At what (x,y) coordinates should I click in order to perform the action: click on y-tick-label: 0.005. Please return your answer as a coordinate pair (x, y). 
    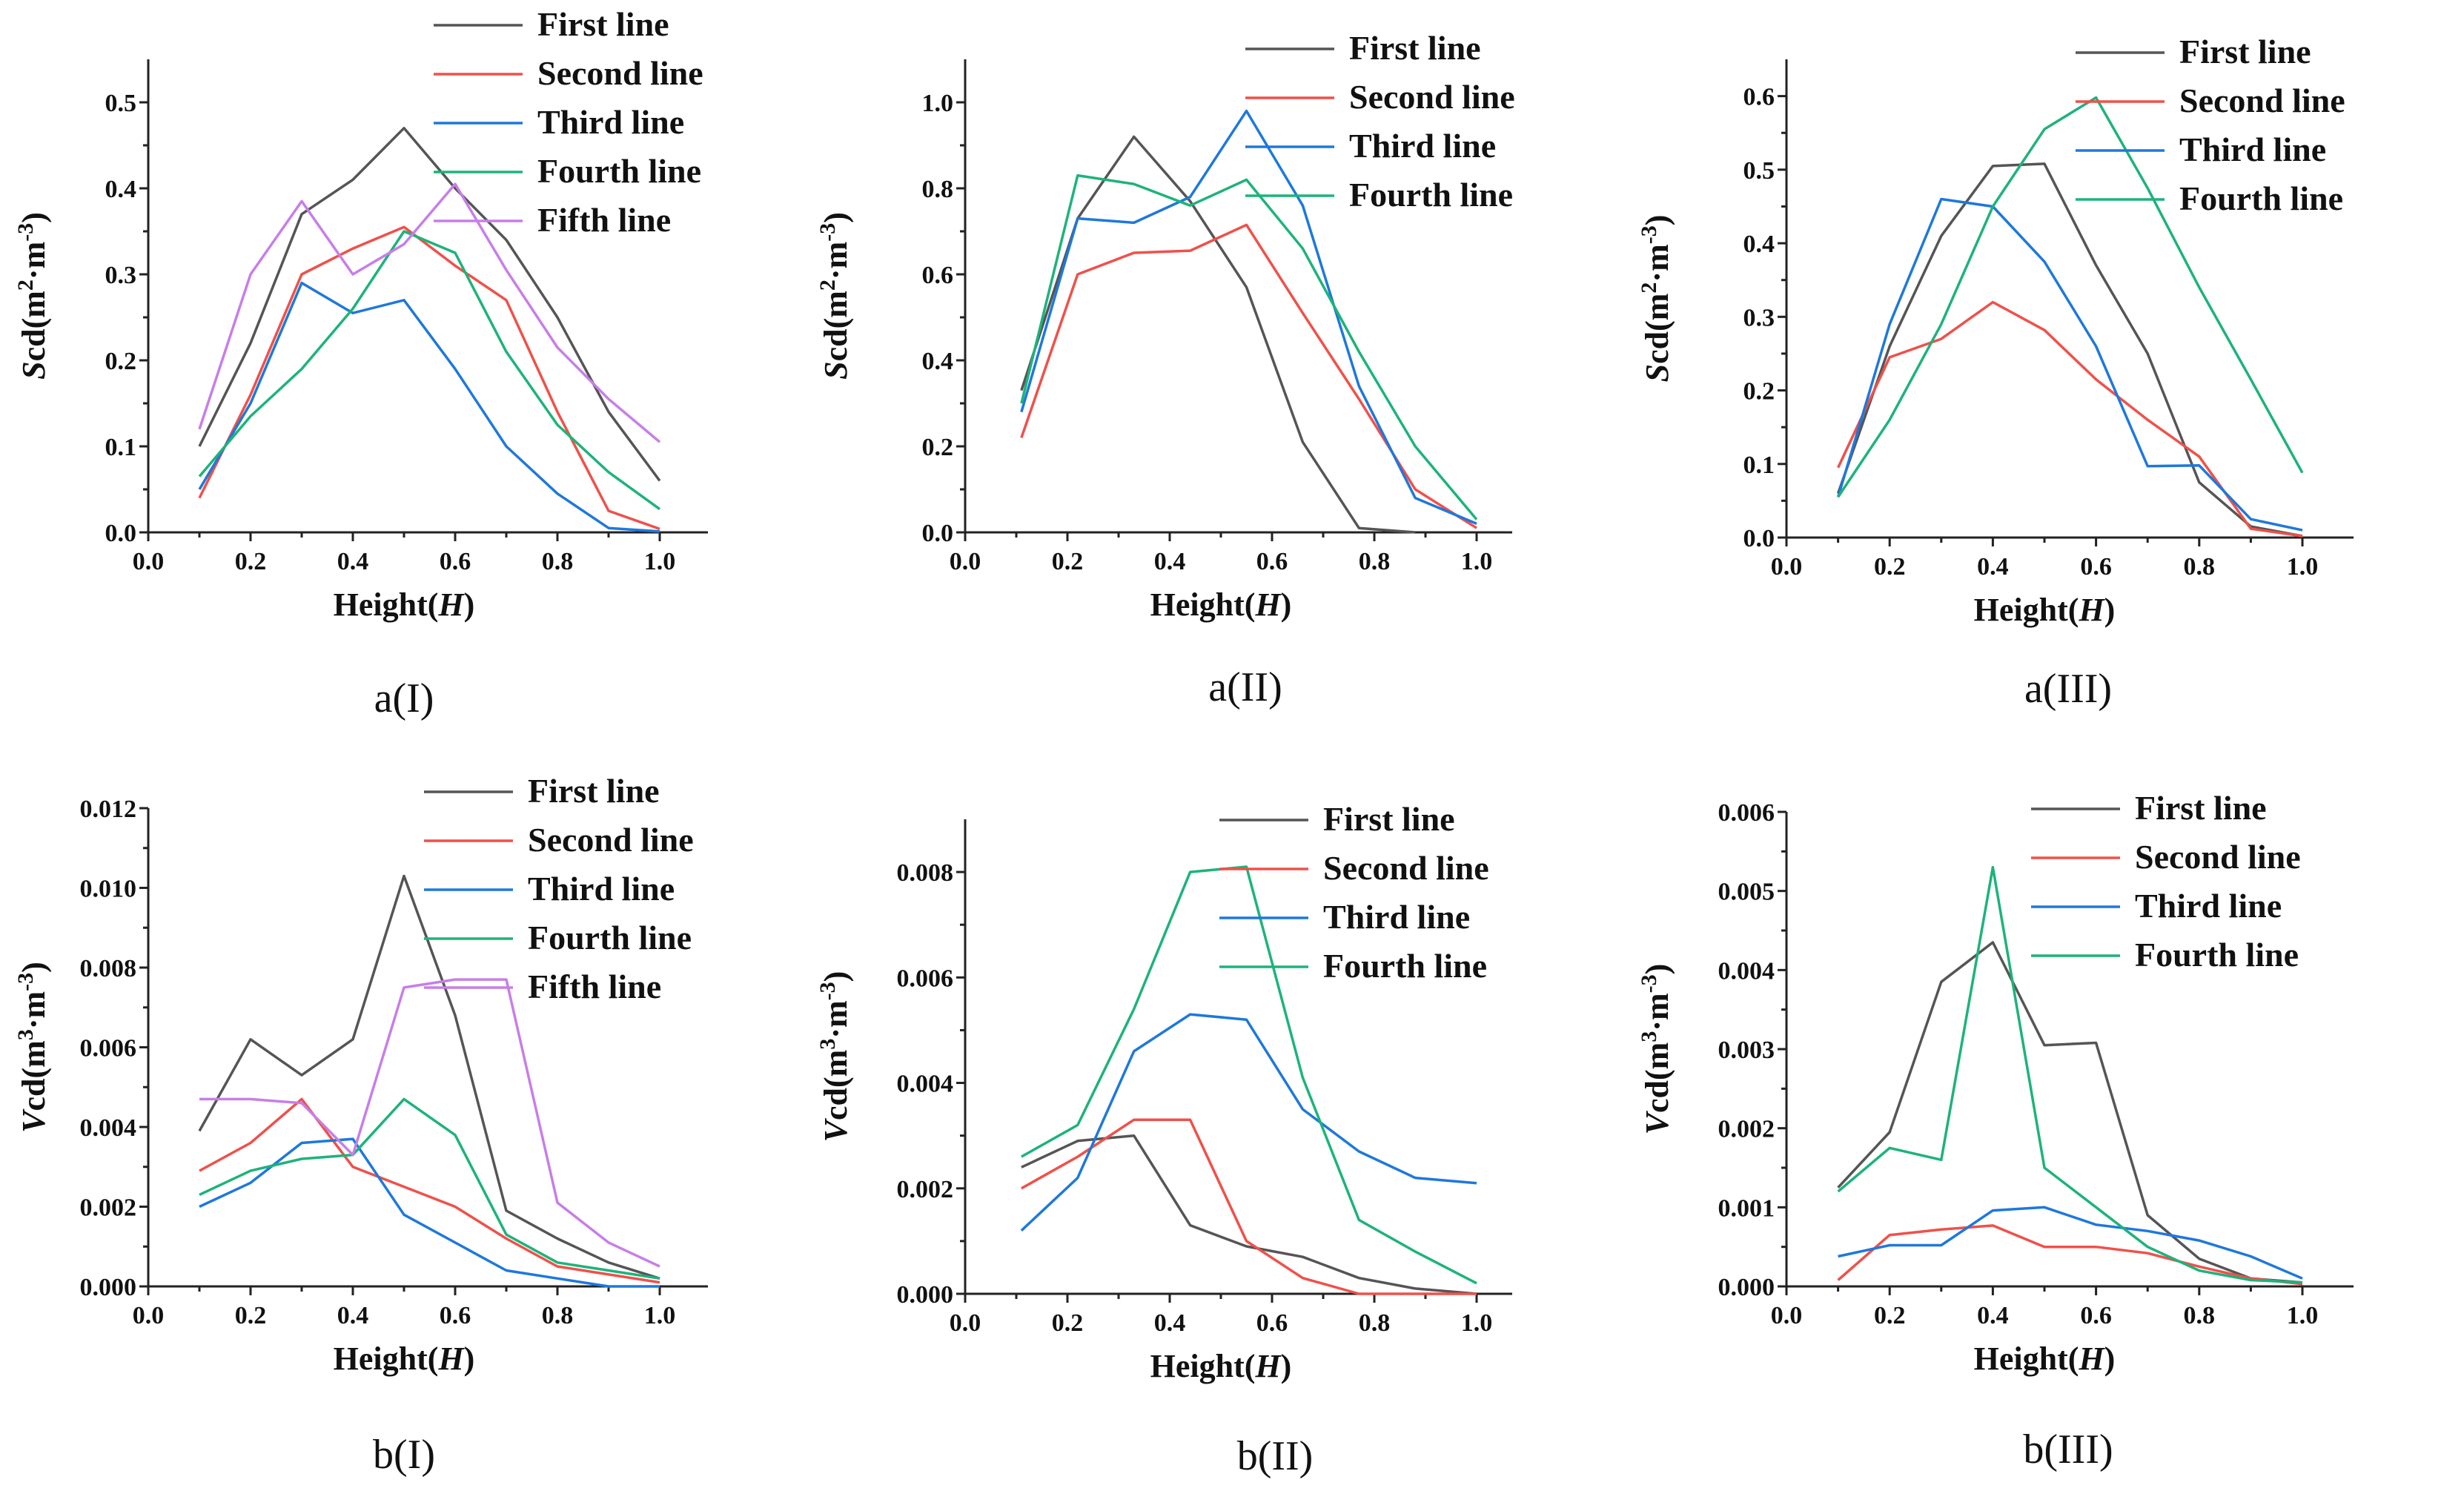
    Looking at the image, I should click on (1746, 892).